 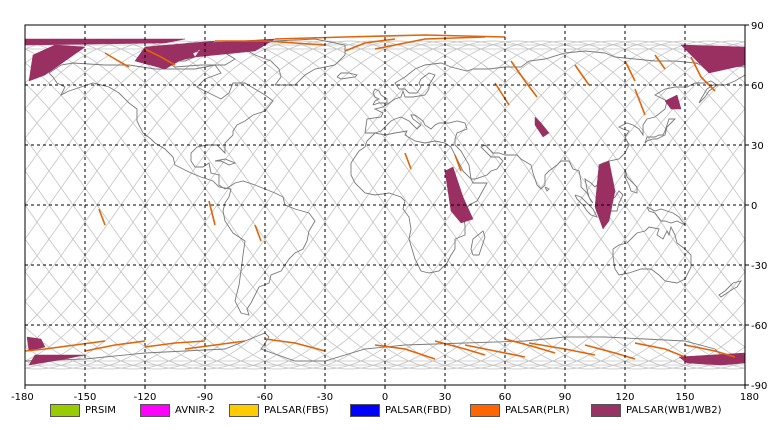 I want to click on x-tick-label: -120, so click(x=145, y=397).